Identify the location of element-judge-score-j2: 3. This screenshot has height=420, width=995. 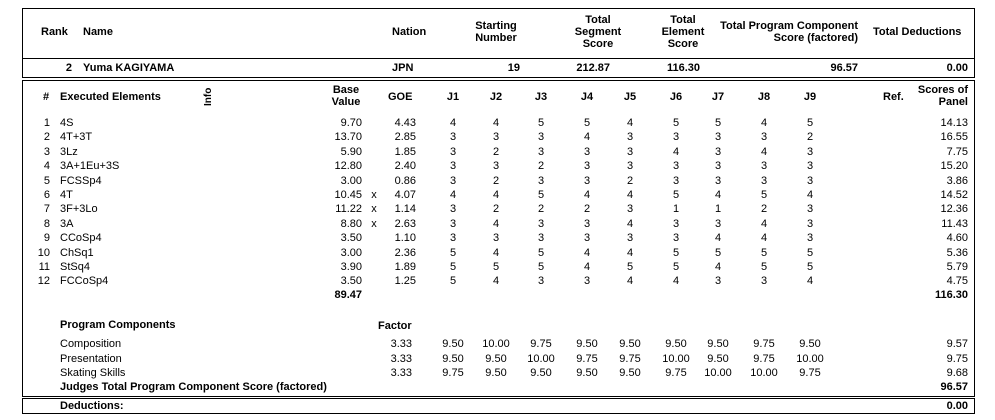
(496, 238).